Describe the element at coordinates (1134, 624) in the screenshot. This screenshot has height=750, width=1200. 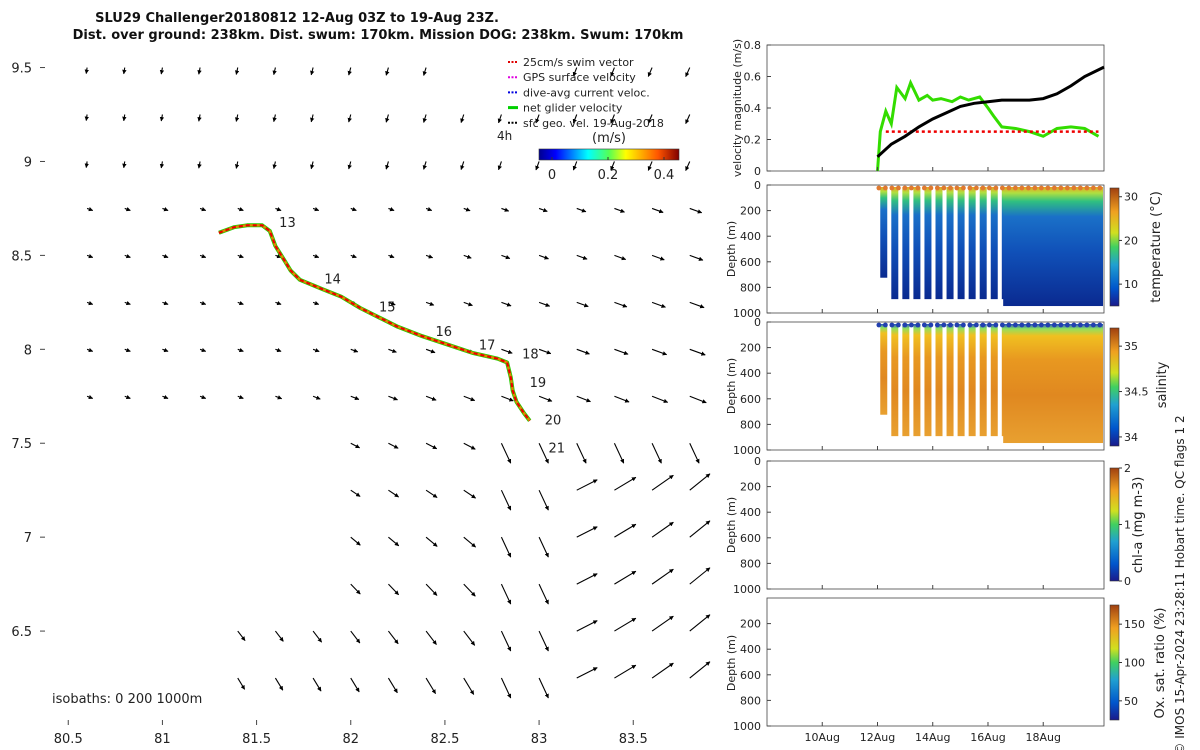
I see `colorbar-tick-label: 150` at that location.